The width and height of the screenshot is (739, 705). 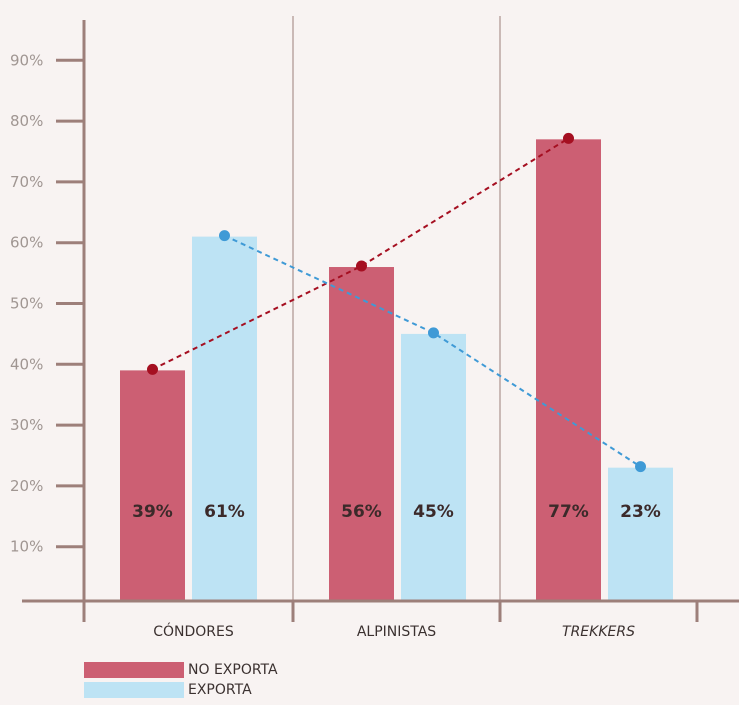 I want to click on legend-swatch-exporta, so click(x=134, y=690).